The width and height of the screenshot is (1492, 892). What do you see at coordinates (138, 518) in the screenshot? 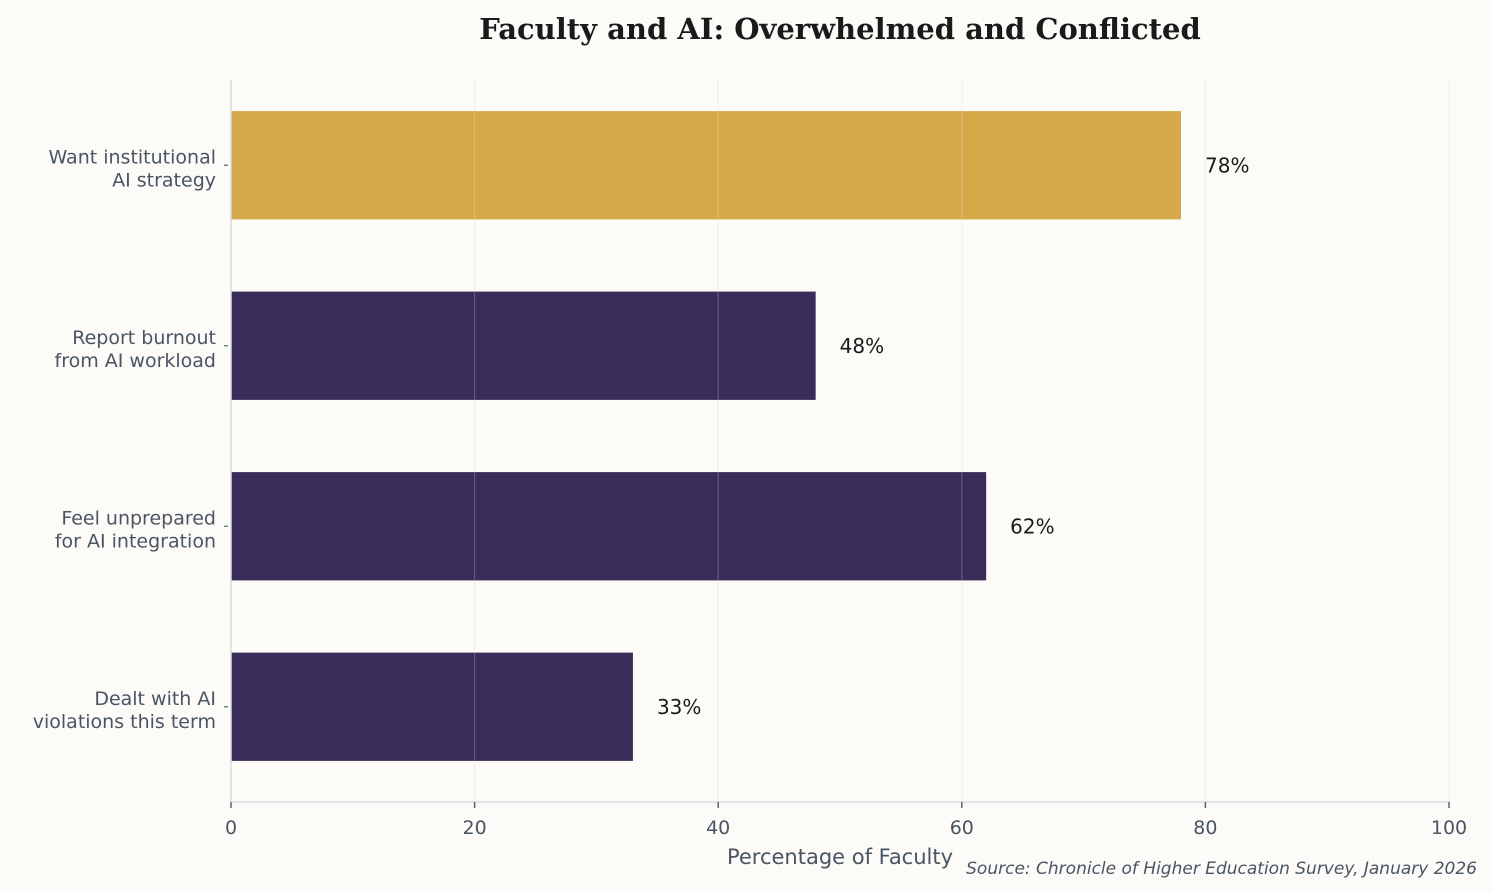
I see `category-label-line: Feel unprepared` at bounding box center [138, 518].